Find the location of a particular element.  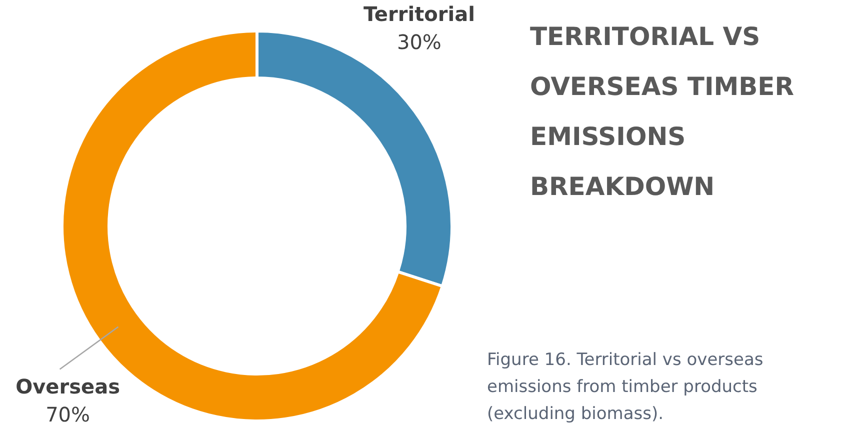

data-label: 30% is located at coordinates (419, 42).